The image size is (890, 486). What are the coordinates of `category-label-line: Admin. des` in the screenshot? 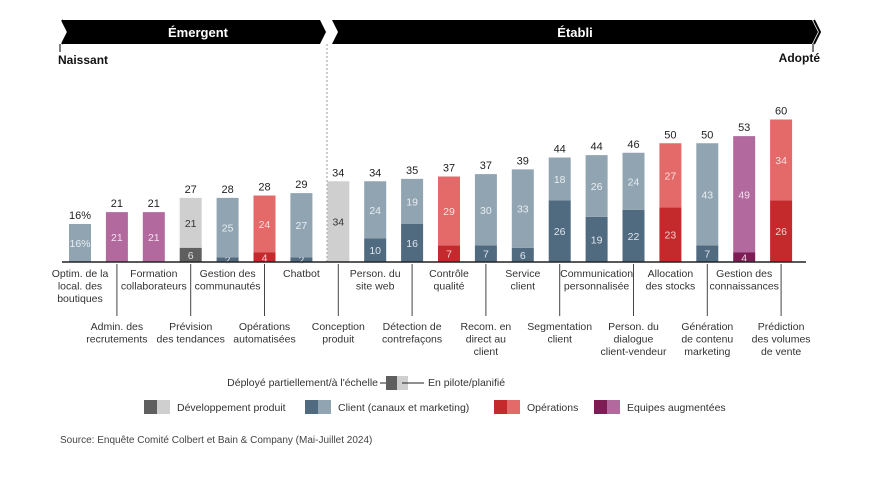 It's located at (117, 327).